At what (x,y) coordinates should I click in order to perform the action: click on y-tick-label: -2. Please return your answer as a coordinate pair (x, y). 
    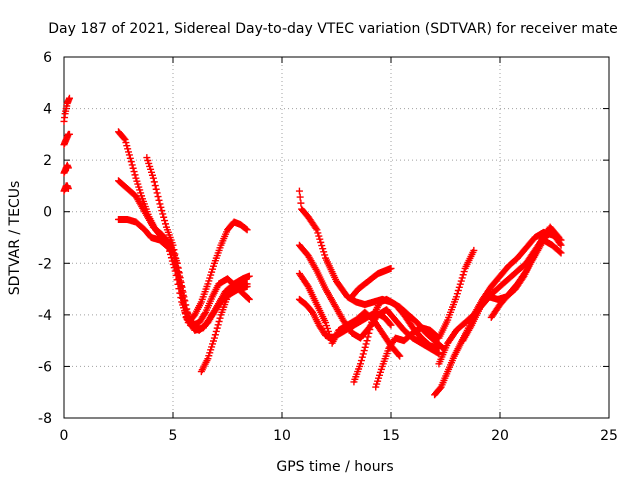
    Looking at the image, I should click on (45, 264).